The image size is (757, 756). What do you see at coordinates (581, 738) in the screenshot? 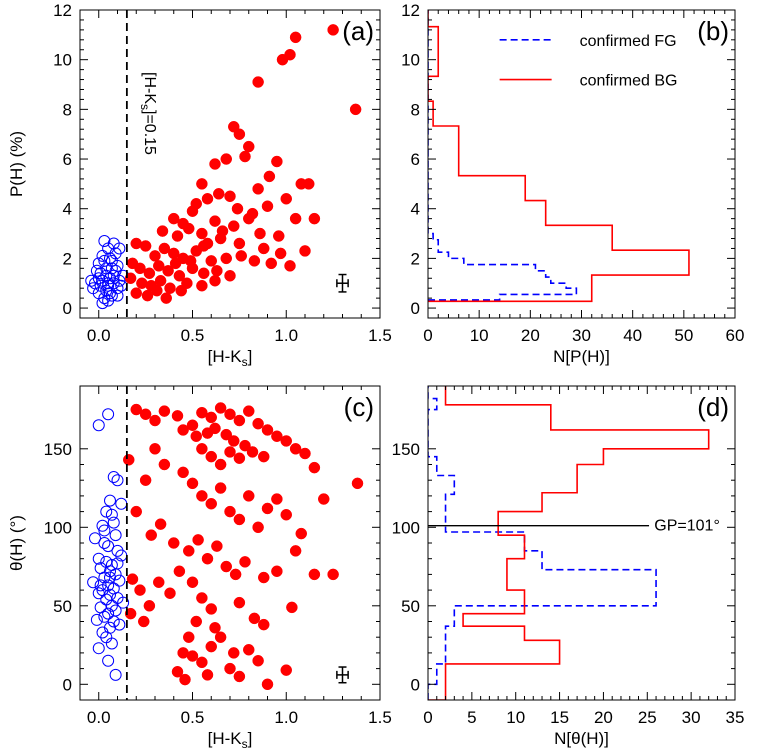
I see `x-axis-label: N[θ(H)]` at bounding box center [581, 738].